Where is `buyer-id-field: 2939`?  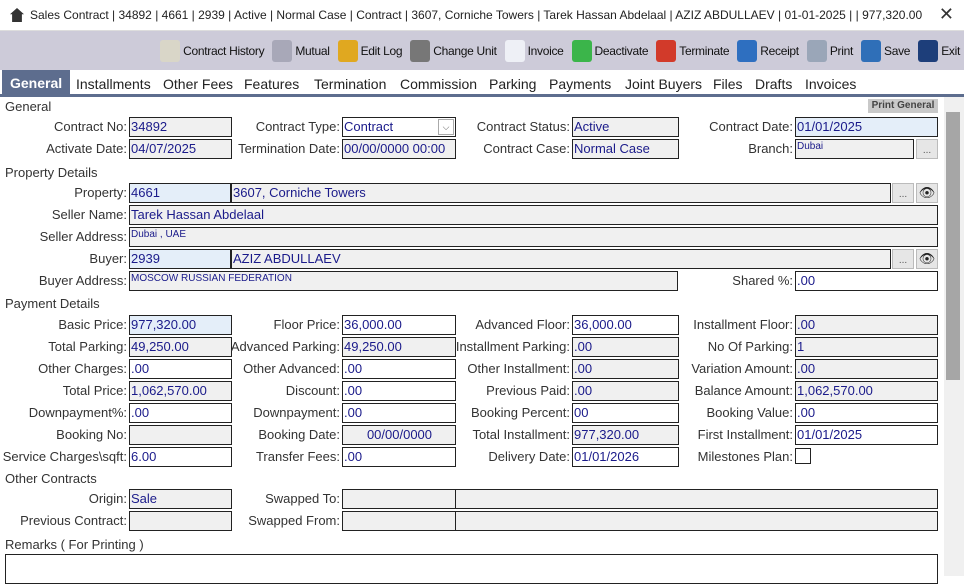 buyer-id-field: 2939 is located at coordinates (180, 259).